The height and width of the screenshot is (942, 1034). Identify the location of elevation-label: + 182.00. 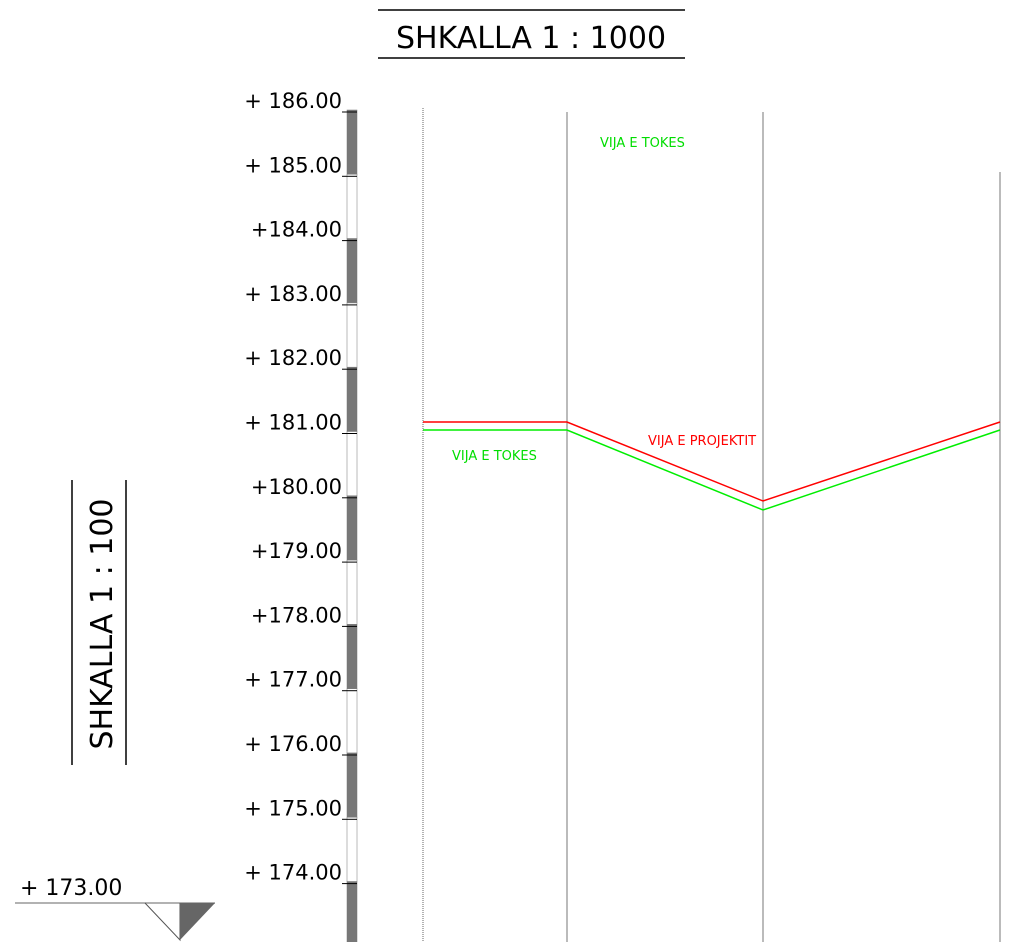
(293, 358).